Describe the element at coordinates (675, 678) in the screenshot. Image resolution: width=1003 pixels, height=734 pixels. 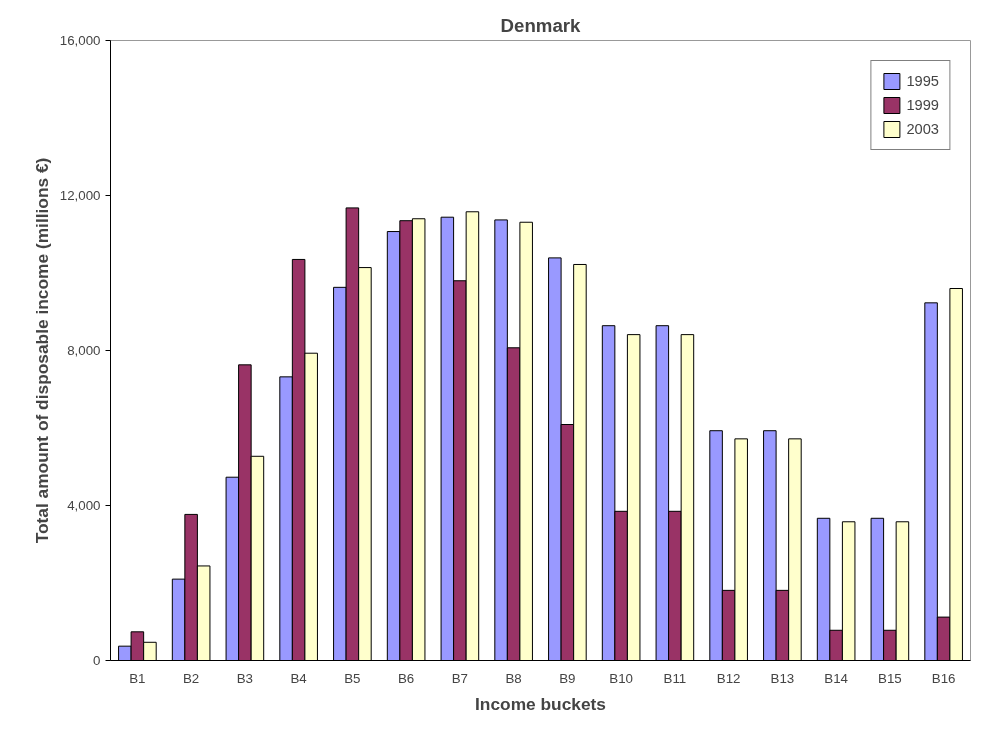
I see `x-tick-label: B11` at that location.